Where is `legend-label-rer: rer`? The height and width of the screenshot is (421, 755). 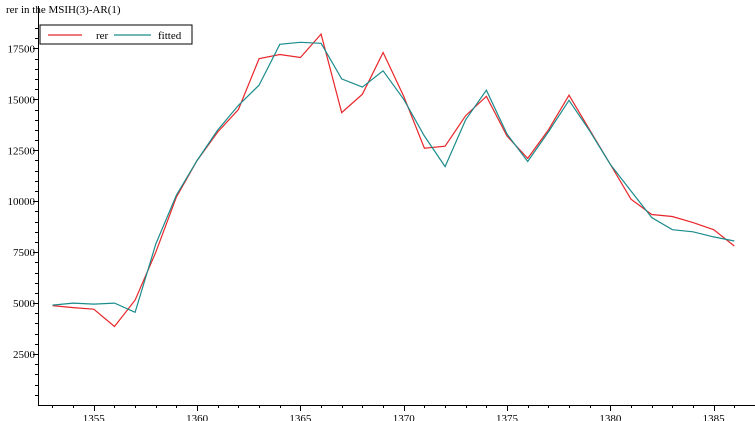
legend-label-rer: rer is located at coordinates (102, 36).